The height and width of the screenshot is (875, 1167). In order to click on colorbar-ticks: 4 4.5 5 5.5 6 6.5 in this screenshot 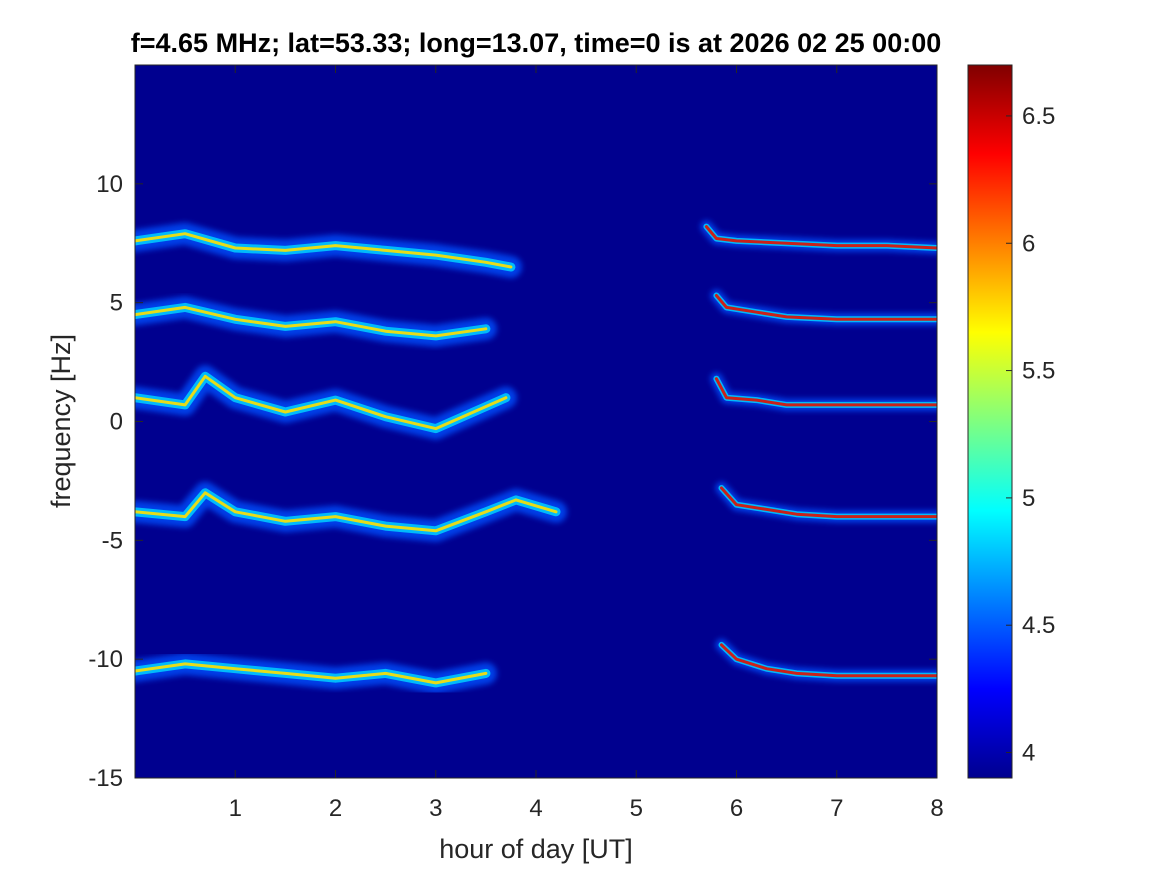, I will do `click(1030, 435)`.